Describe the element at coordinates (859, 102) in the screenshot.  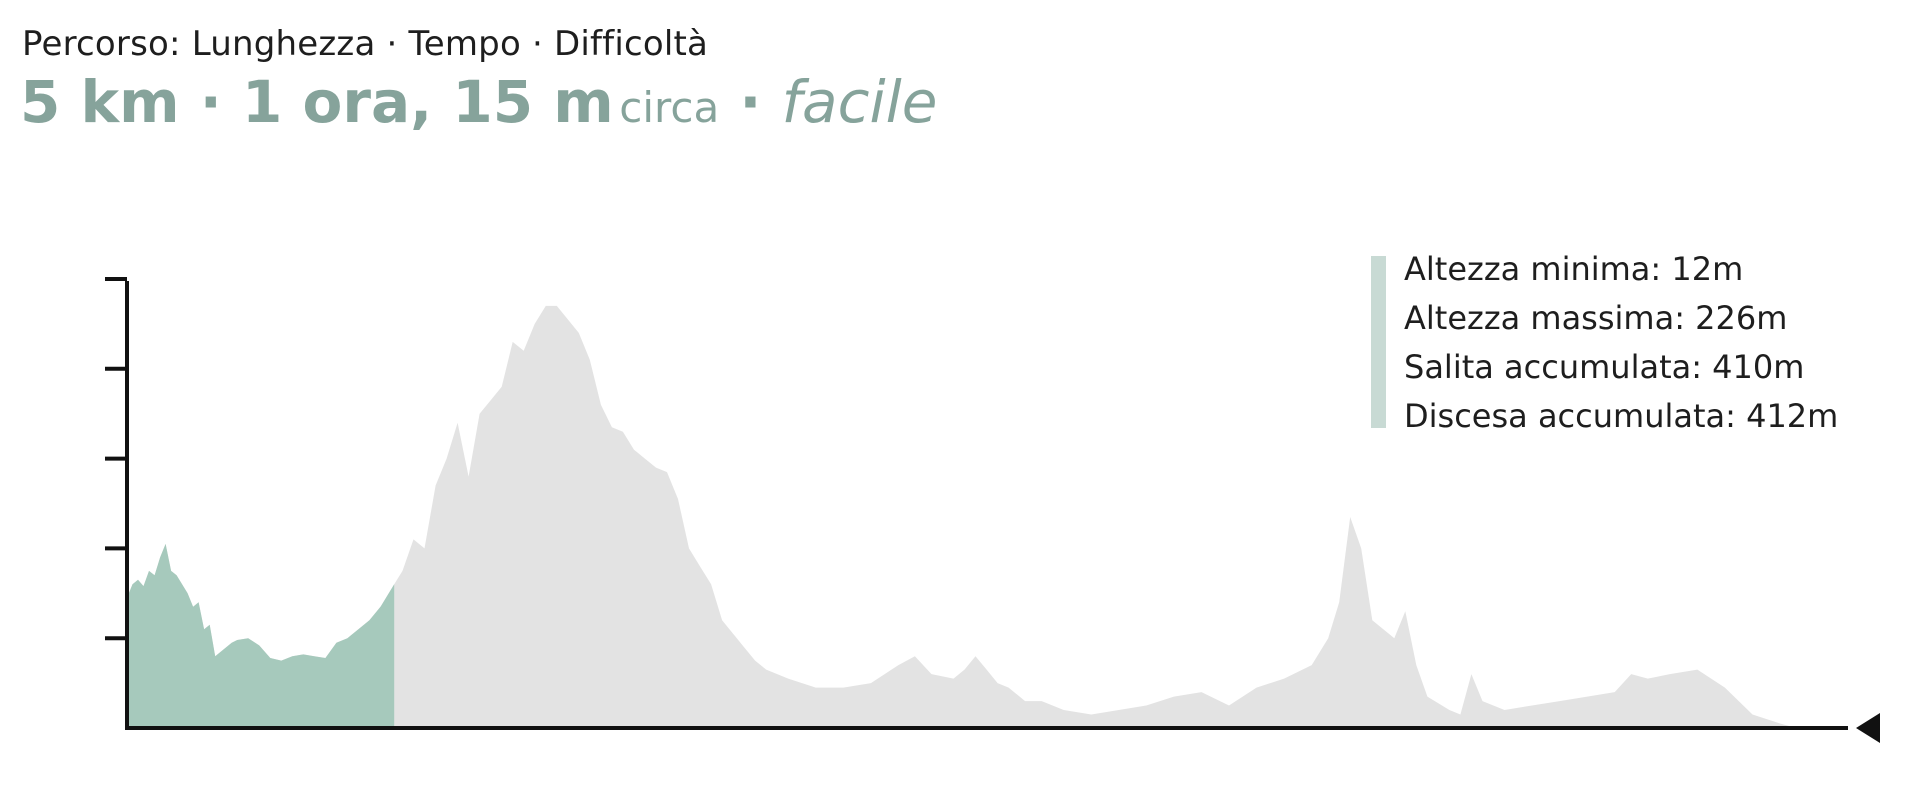
I see `route-difficulty: facile` at that location.